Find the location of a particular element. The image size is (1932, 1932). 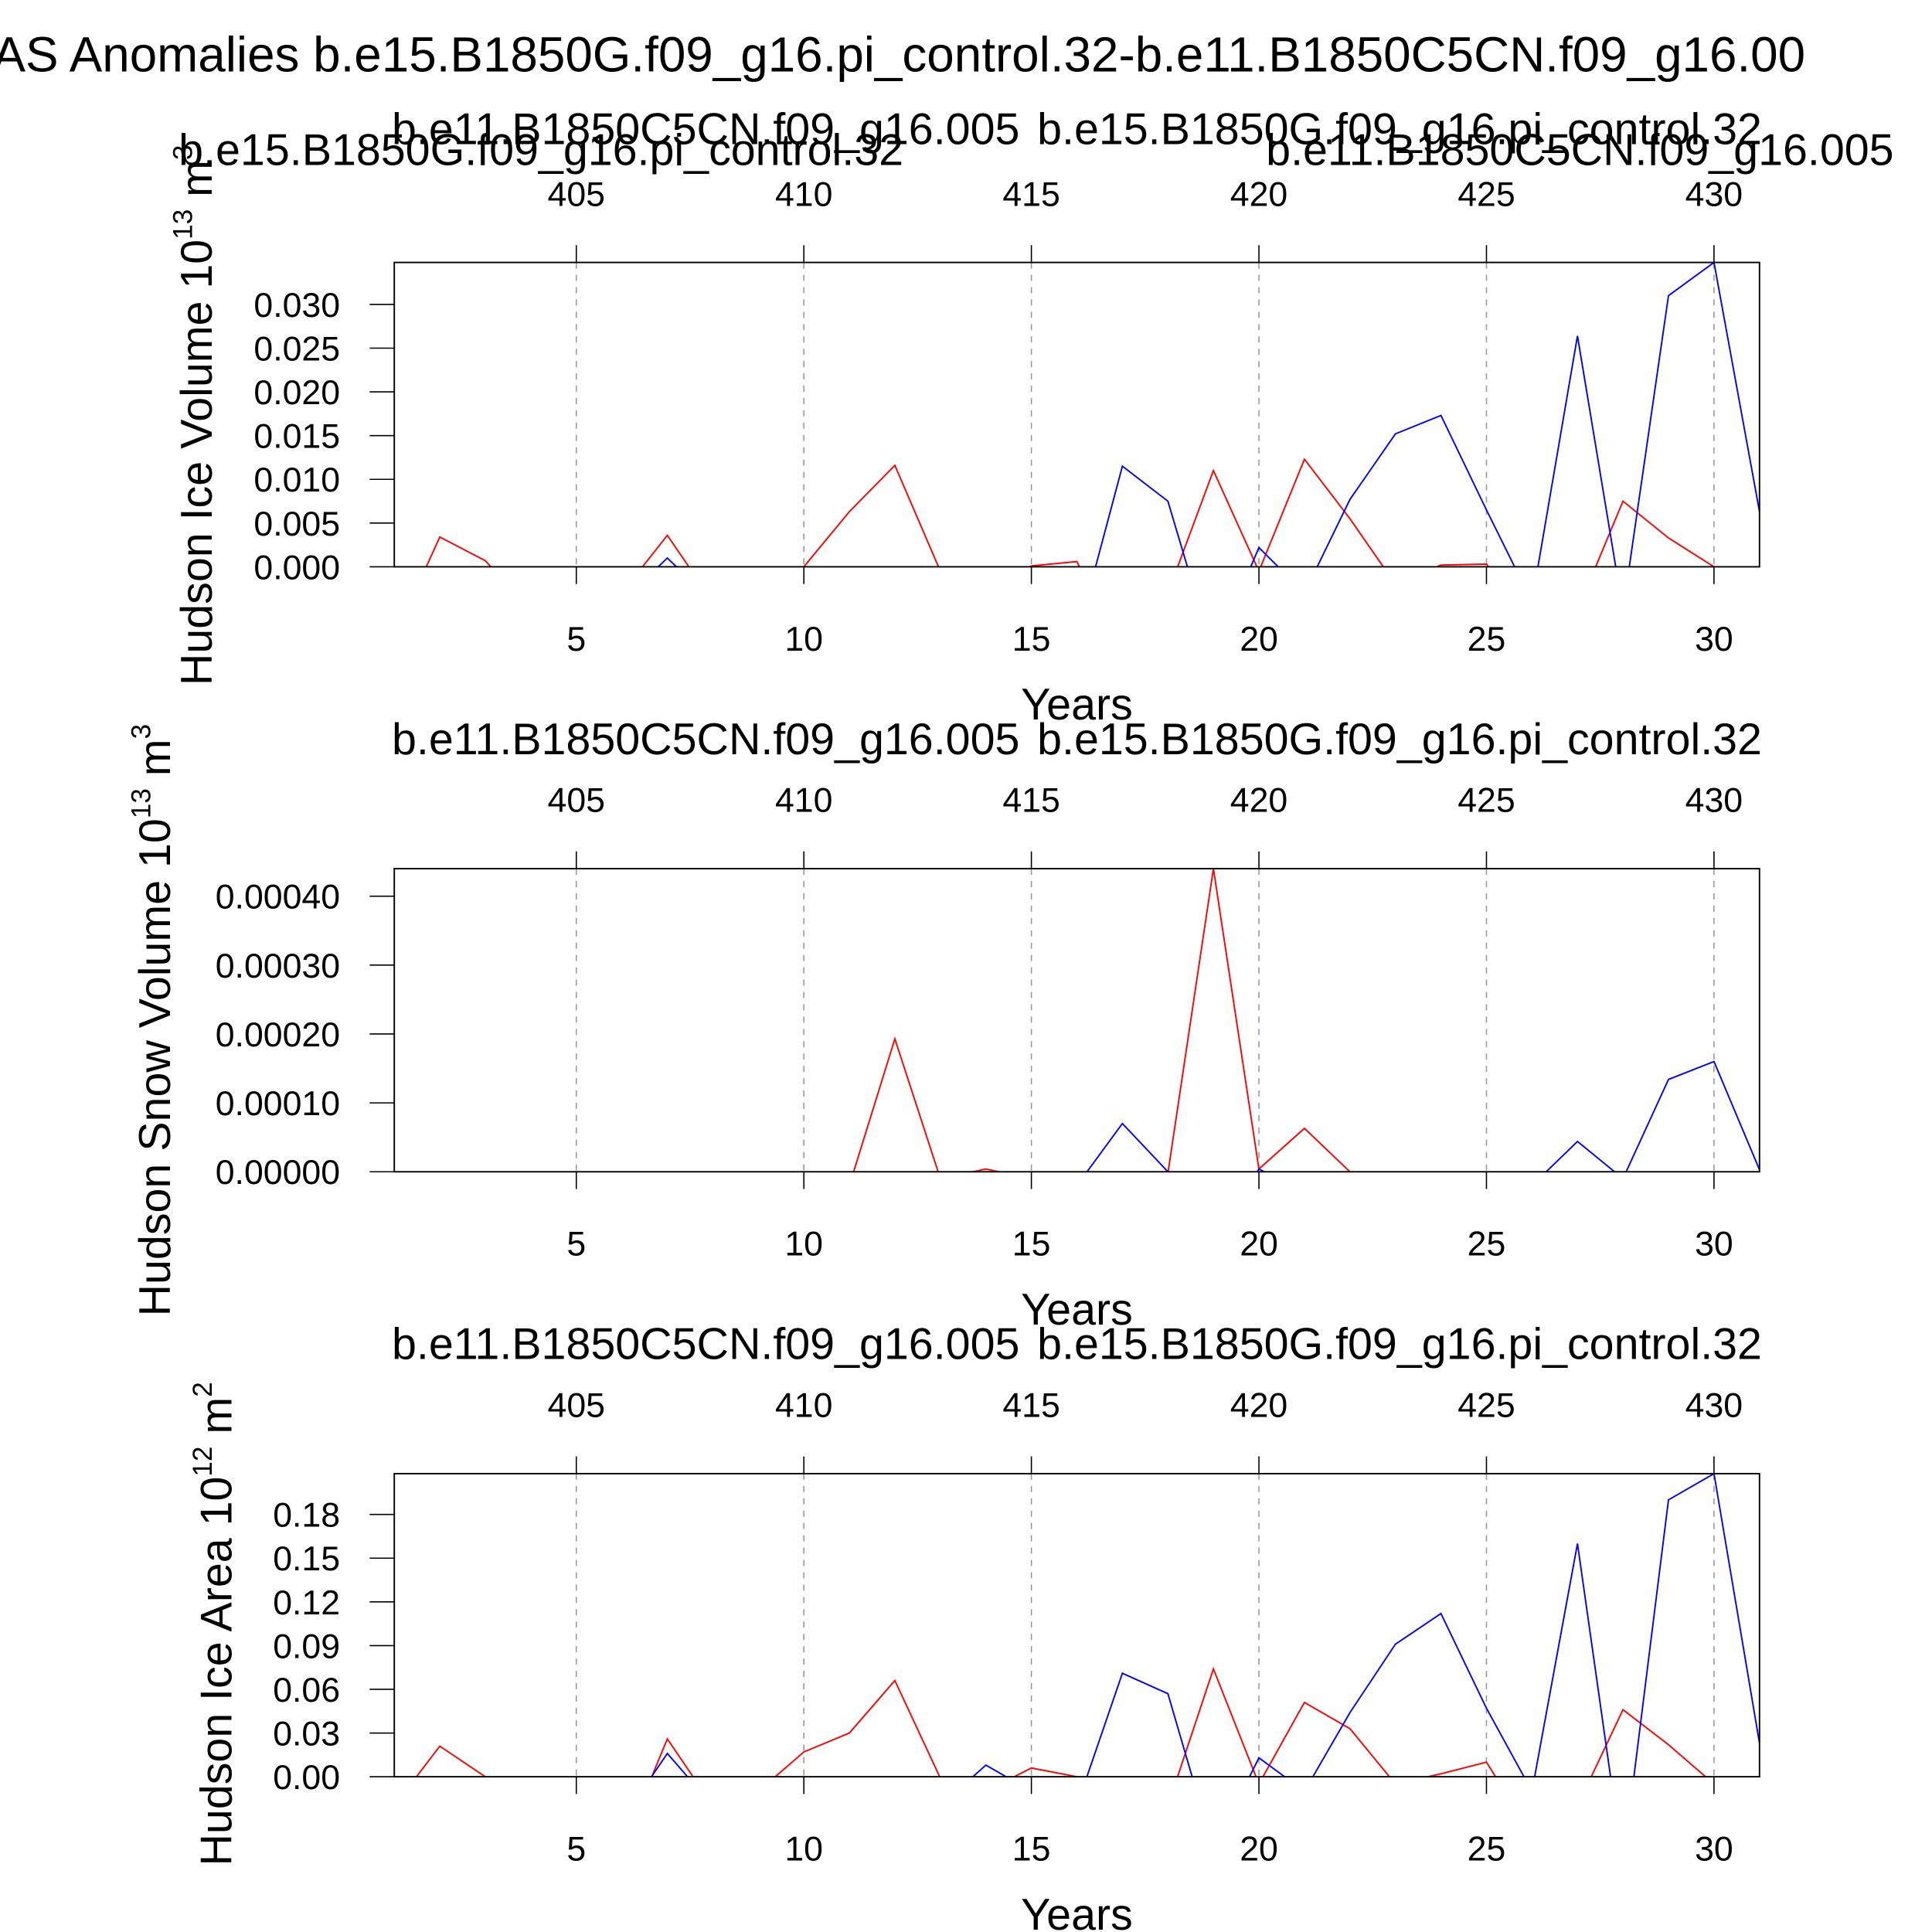

y-tick-label: 0.15 is located at coordinates (307, 1559).